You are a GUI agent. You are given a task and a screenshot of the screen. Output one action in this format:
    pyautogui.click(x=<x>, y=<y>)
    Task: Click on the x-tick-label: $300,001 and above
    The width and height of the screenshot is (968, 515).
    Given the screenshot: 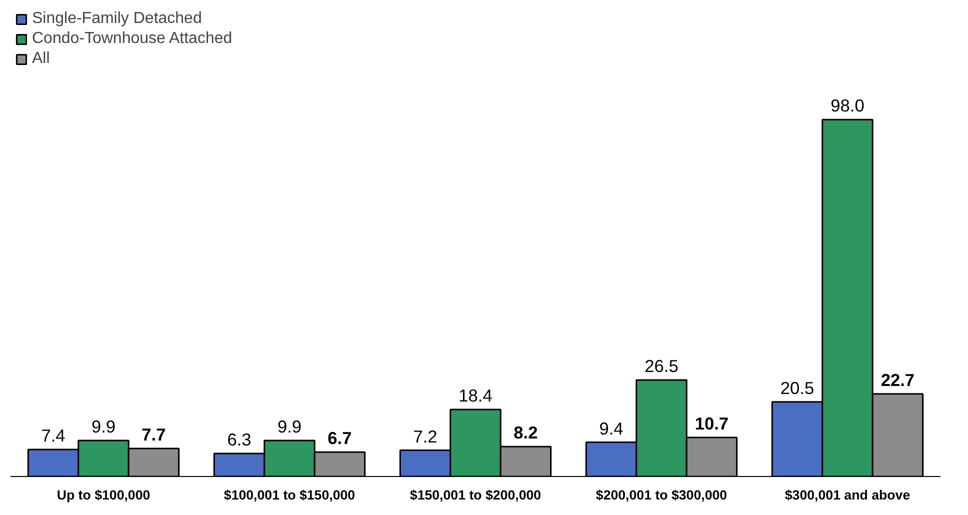 What is the action you would take?
    pyautogui.click(x=847, y=495)
    